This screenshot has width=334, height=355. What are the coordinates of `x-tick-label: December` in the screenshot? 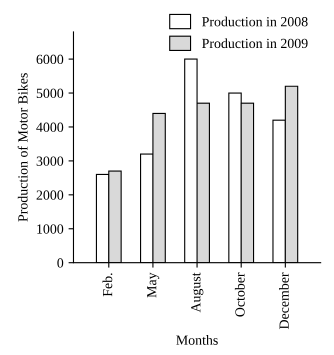 It's located at (284, 301).